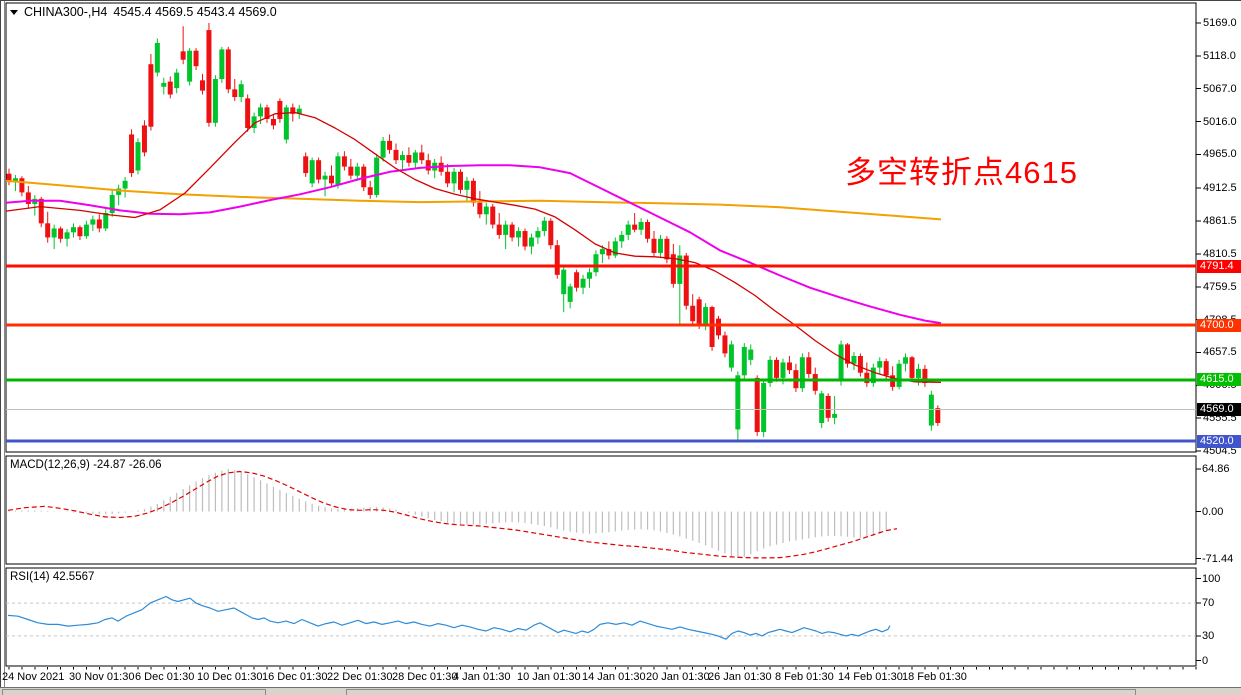 The width and height of the screenshot is (1241, 695). I want to click on time-axis-label: 6 Dec 01:30, so click(165, 677).